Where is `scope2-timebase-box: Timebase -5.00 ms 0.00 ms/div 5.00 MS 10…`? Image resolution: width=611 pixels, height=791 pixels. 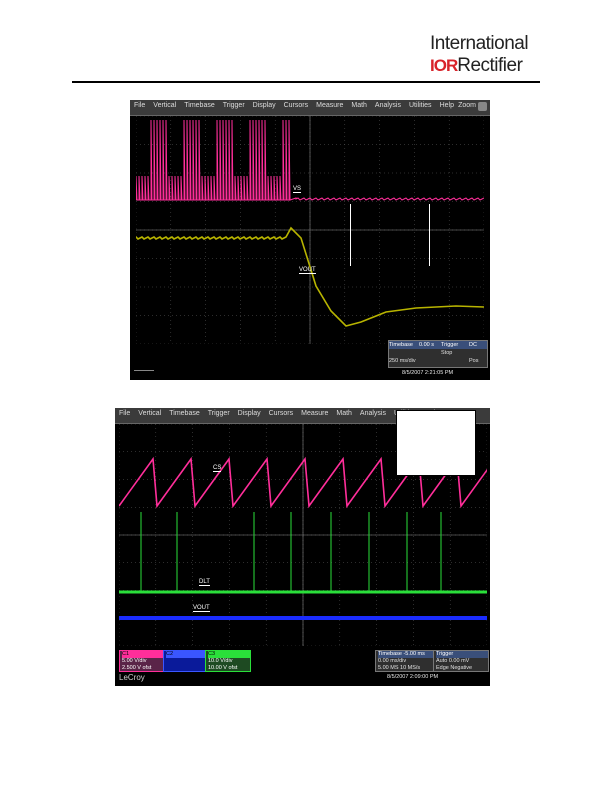 scope2-timebase-box: Timebase -5.00 ms 0.00 ms/div 5.00 MS 10… is located at coordinates (405, 661).